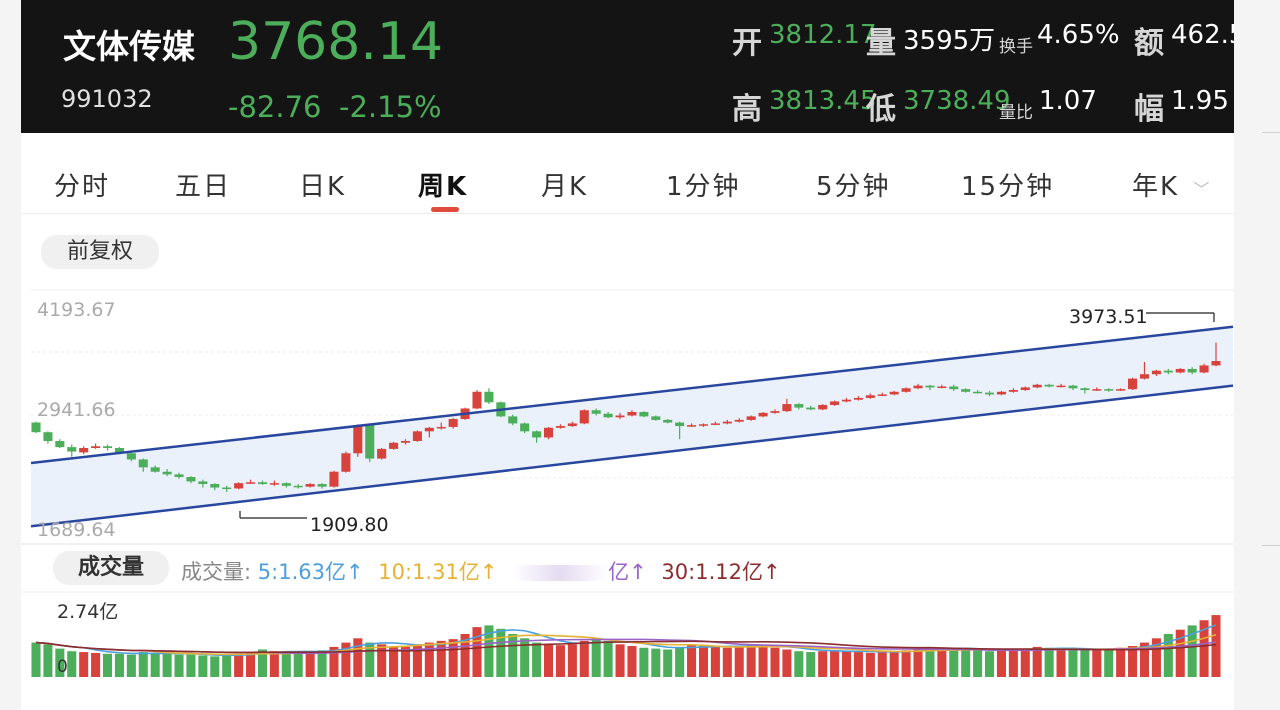  Describe the element at coordinates (1068, 101) in the screenshot. I see `volume-ratio-value: 1.07` at that location.